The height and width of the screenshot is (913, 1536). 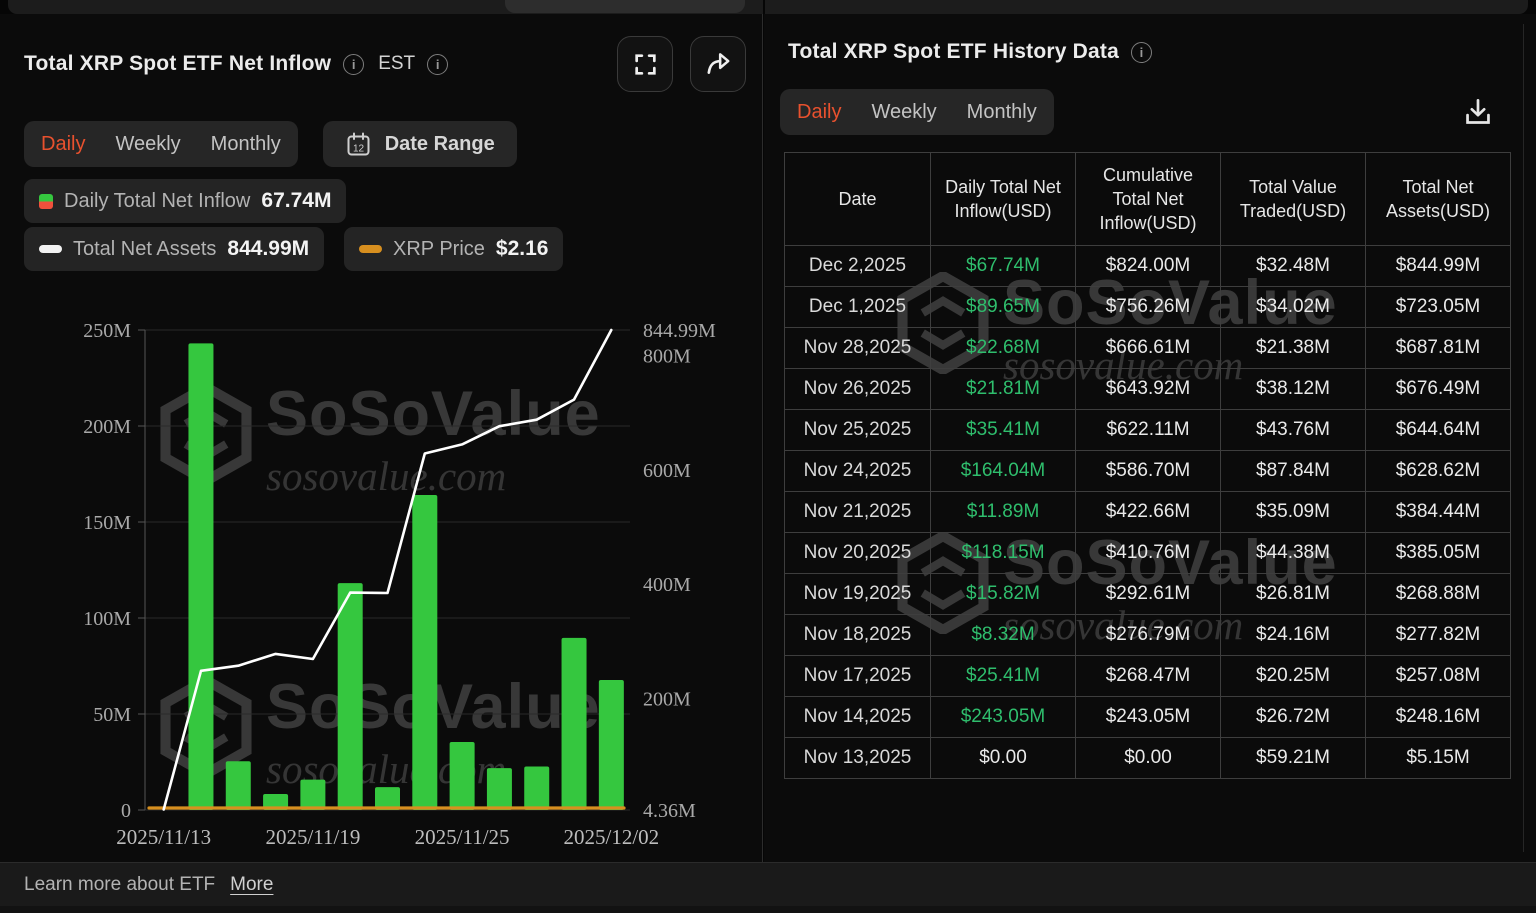 I want to click on table-row: Dec 1,2025 $89.65M $756.26M $34.02M $723.05M, so click(x=1147, y=307).